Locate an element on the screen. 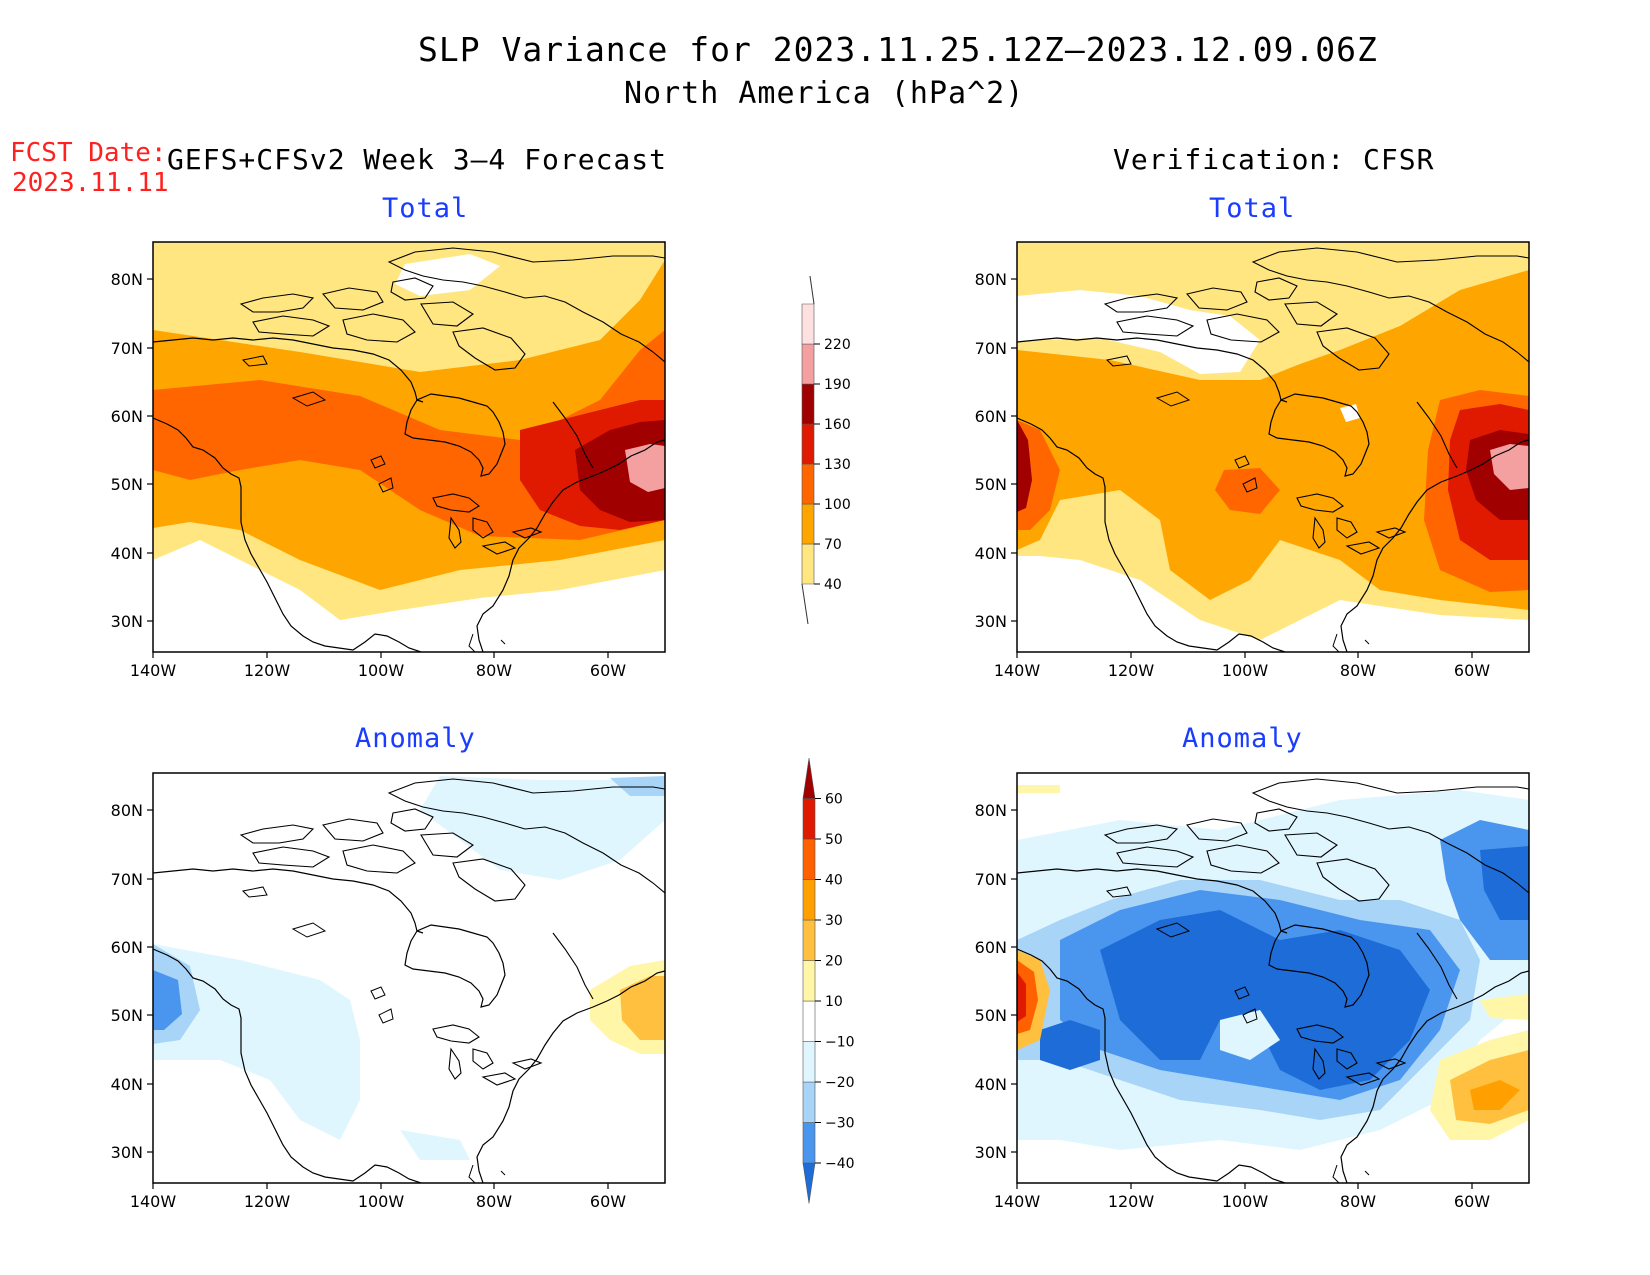 The height and width of the screenshot is (1275, 1650). colorbar-tick-label: 60 is located at coordinates (834, 800).